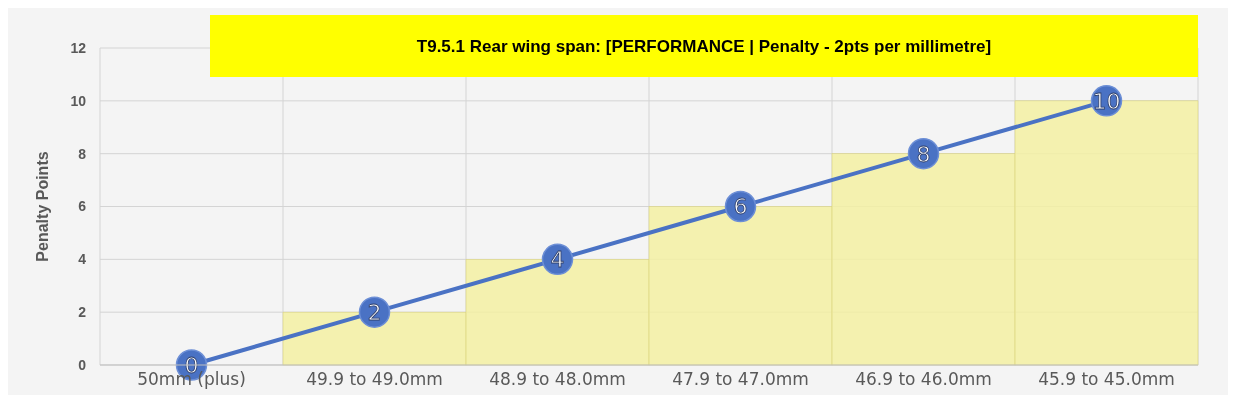 The height and width of the screenshot is (403, 1236). Describe the element at coordinates (557, 379) in the screenshot. I see `x-tick-label: 48.9 to 48.0mm` at that location.